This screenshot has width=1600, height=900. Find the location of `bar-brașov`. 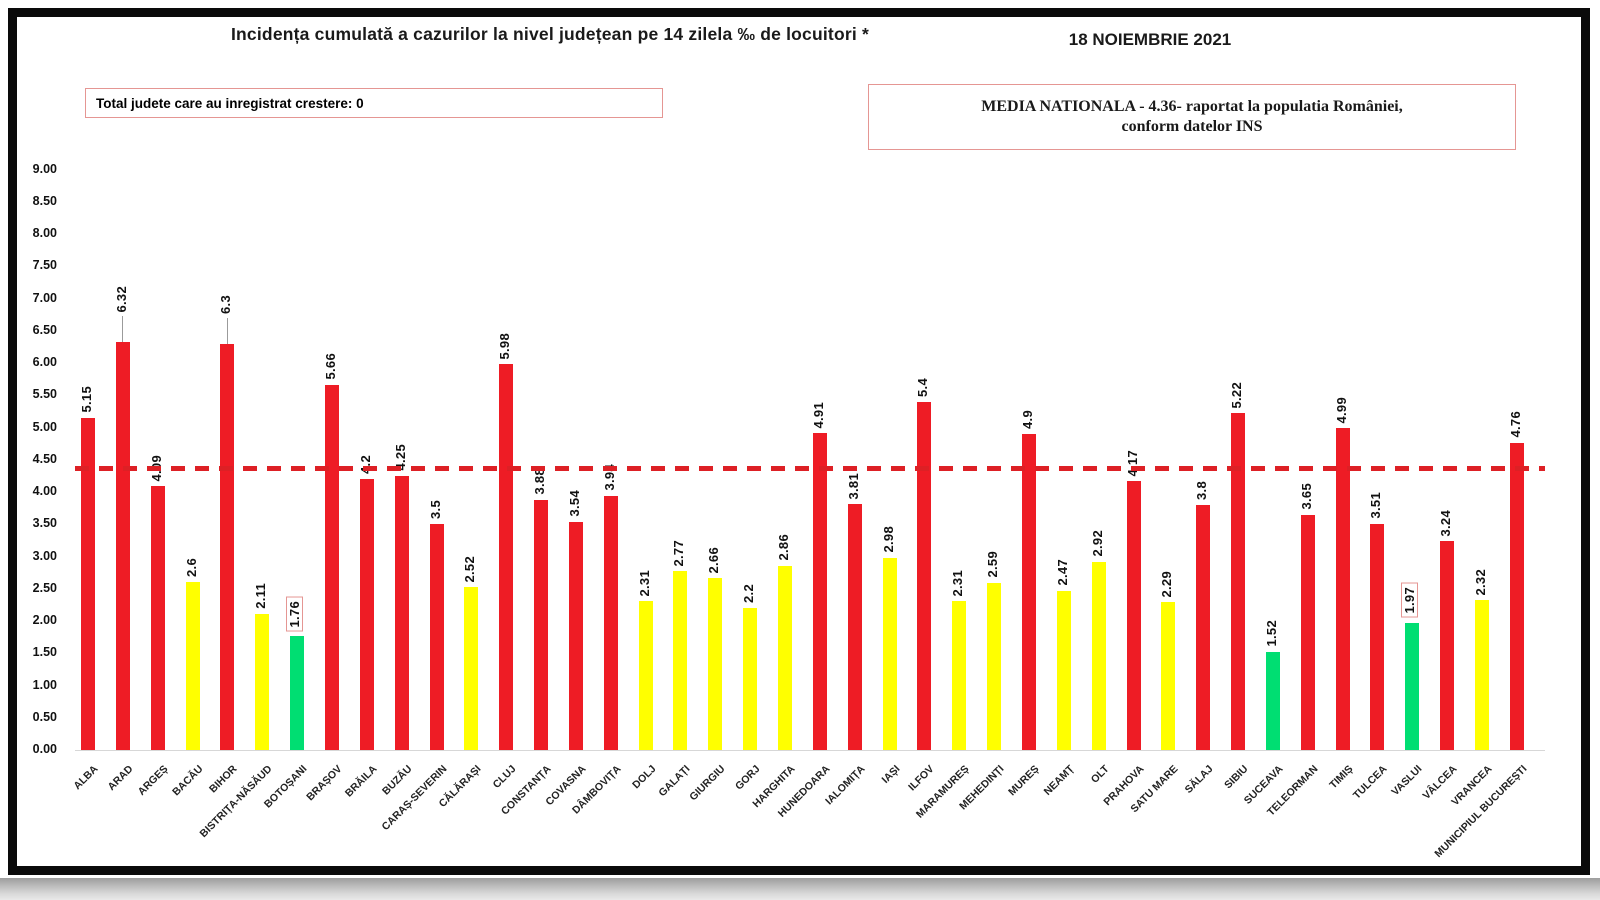

bar-brașov is located at coordinates (331, 567).